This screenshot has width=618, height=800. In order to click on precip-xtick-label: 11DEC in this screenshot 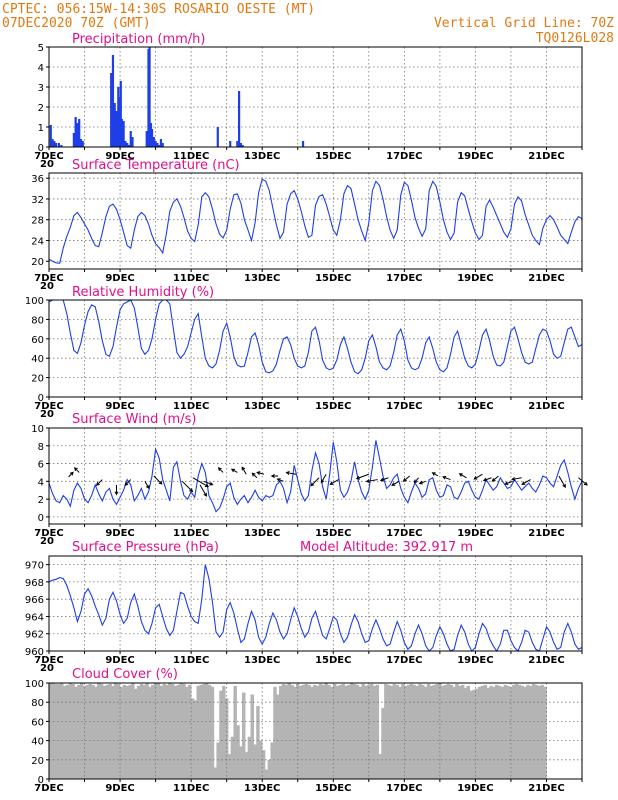, I will do `click(191, 156)`.